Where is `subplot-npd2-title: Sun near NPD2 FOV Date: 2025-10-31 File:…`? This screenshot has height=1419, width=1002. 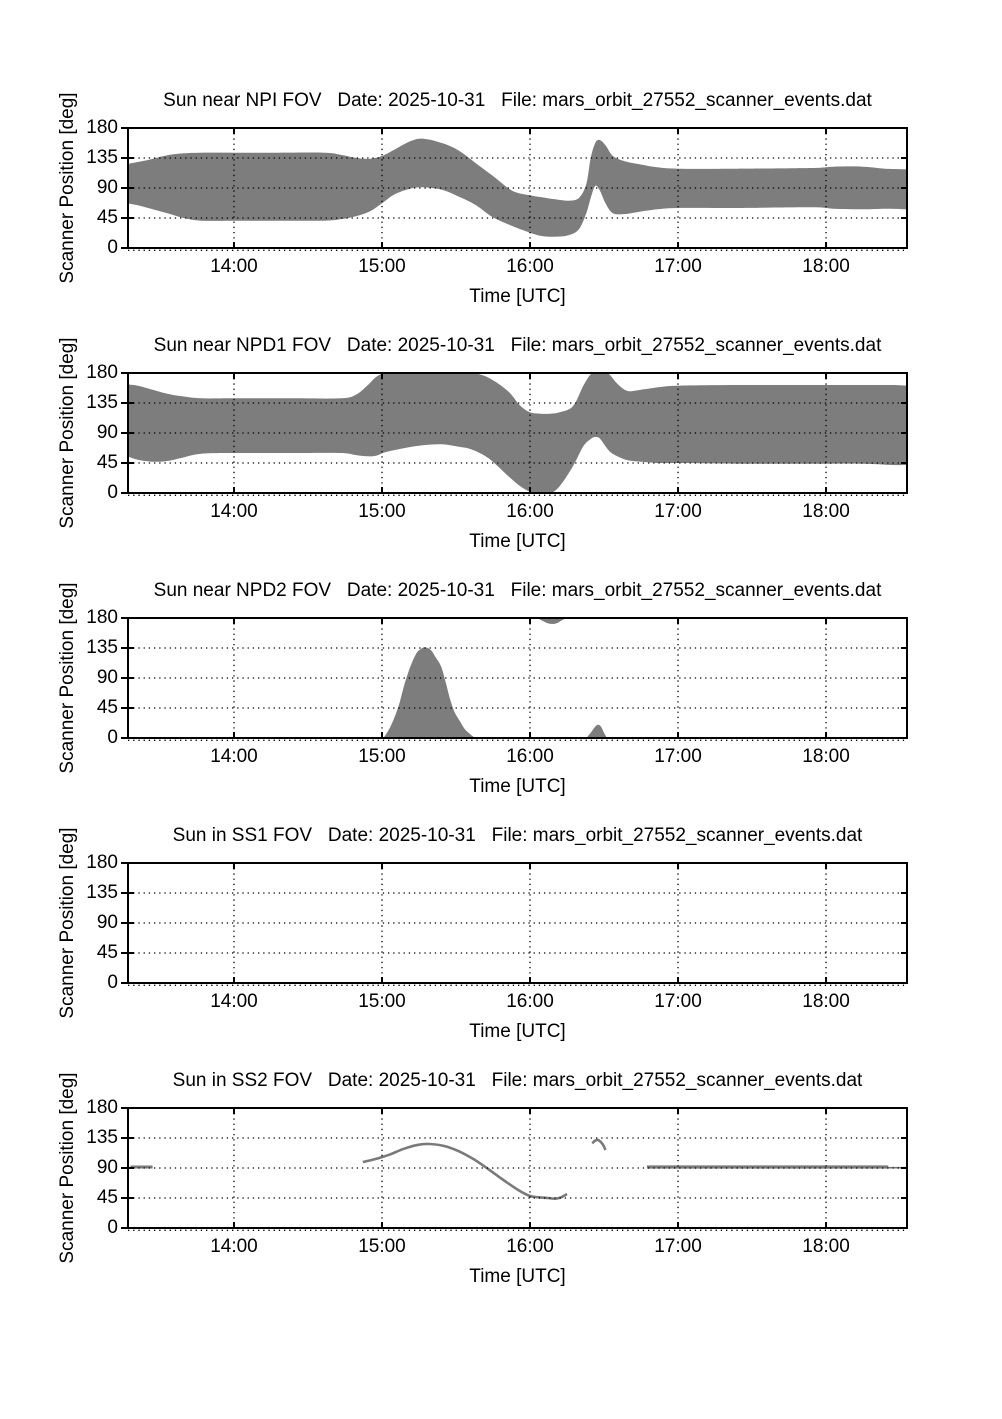
subplot-npd2-title: Sun near NPD2 FOV Date: 2025-10-31 File:… is located at coordinates (517, 590).